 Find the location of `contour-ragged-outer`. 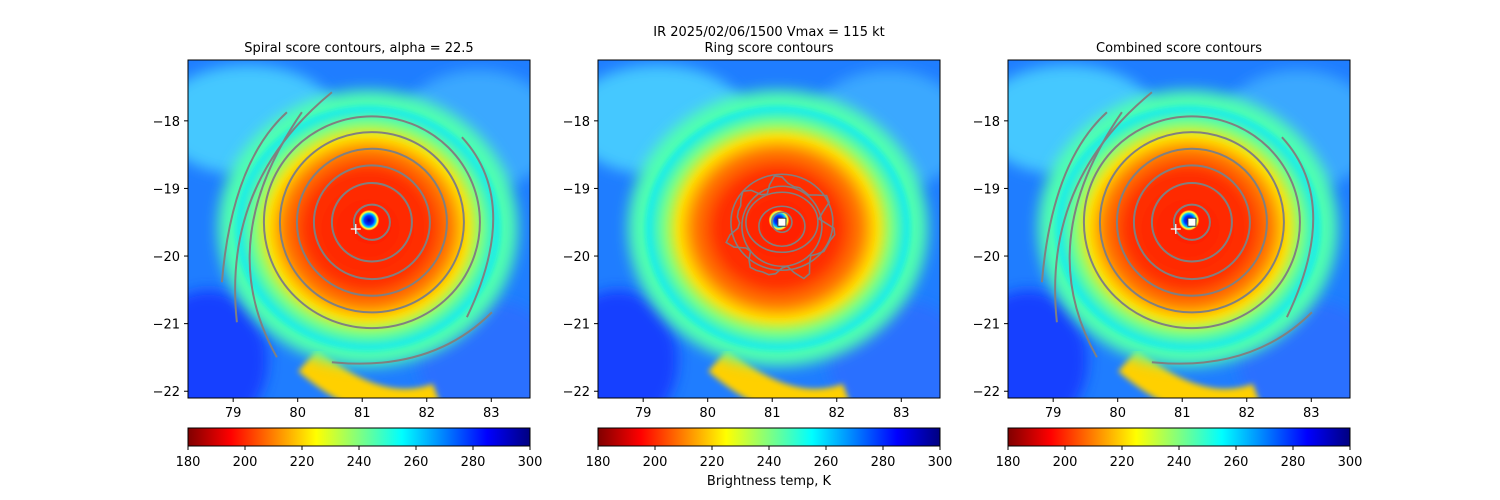

contour-ragged-outer is located at coordinates (780, 227).